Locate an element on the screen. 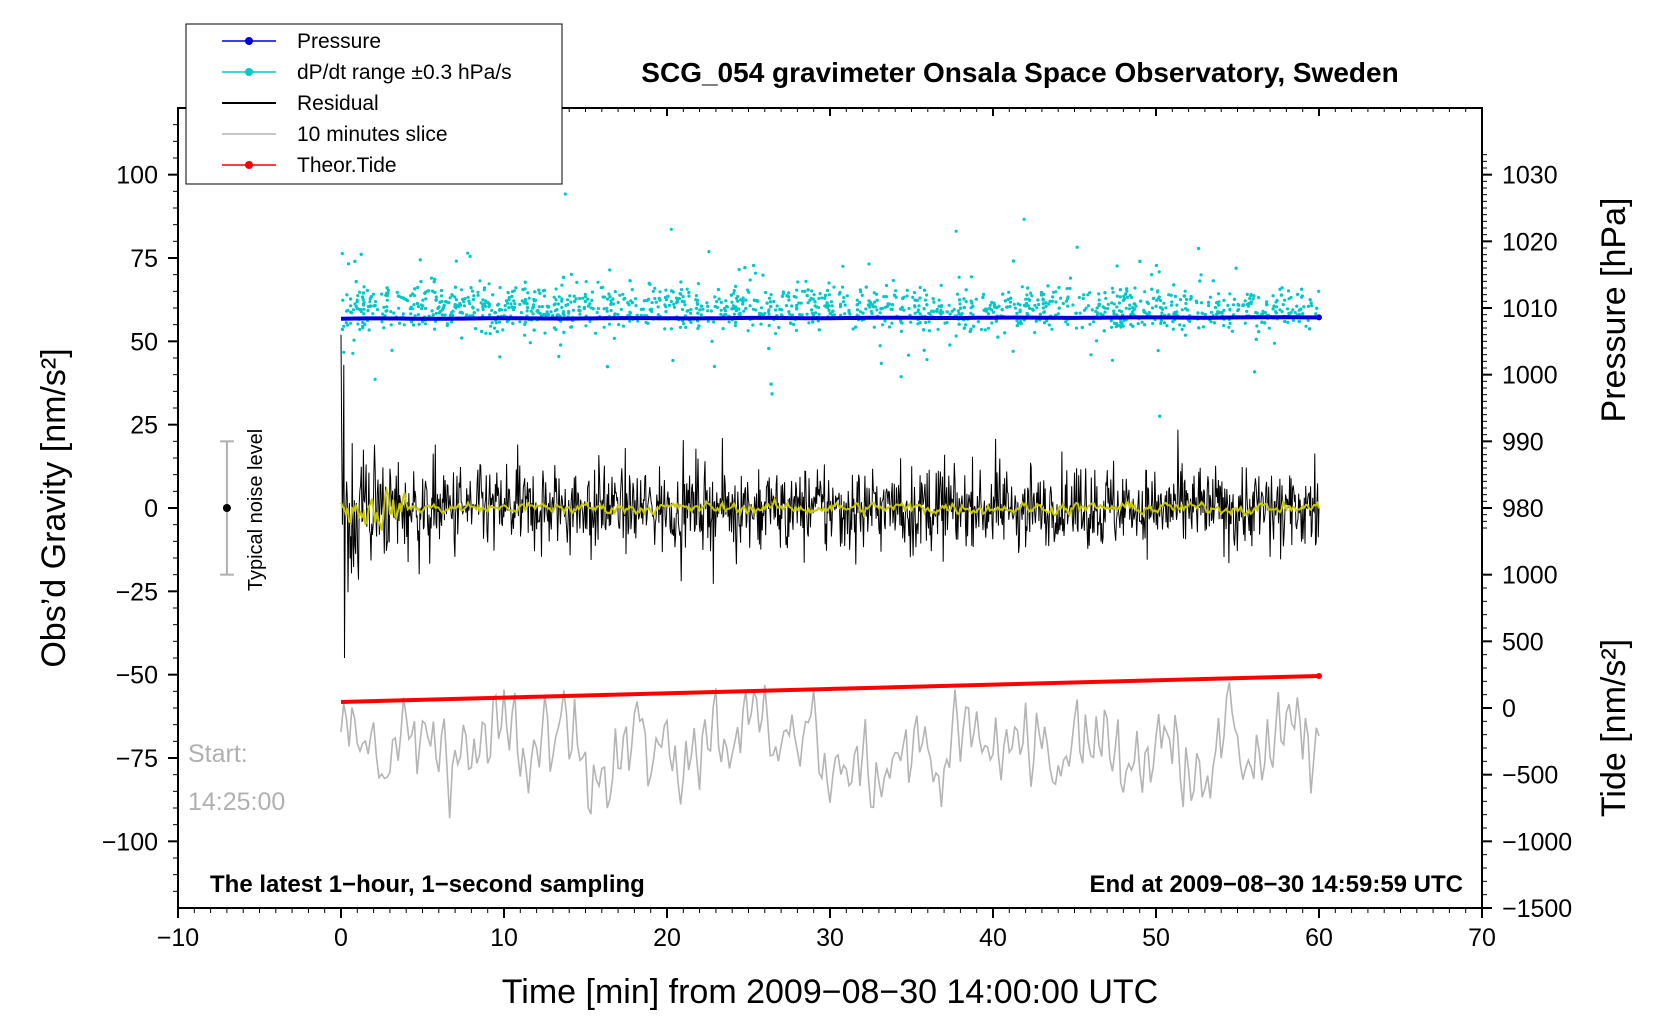  pressure-tick-label: 1030 is located at coordinates (1530, 176).